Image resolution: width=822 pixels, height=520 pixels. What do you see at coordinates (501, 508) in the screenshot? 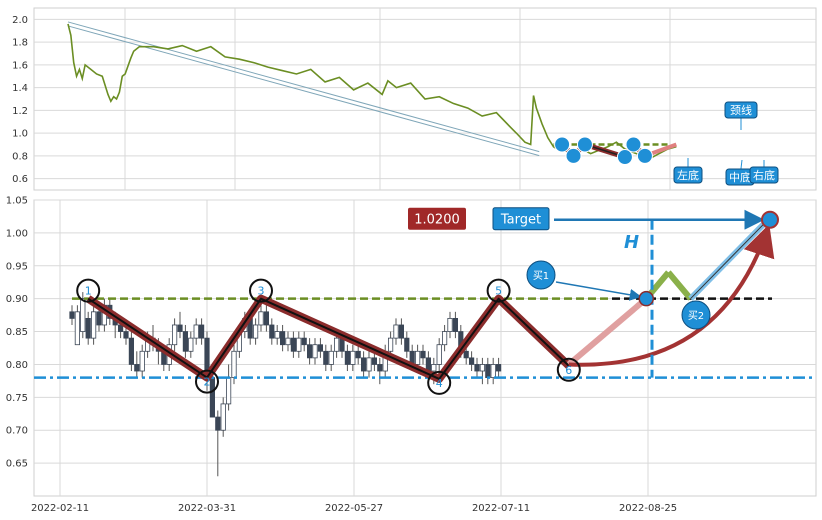
I see `pattern-x-tick-label: 2022-07-11` at bounding box center [501, 508].